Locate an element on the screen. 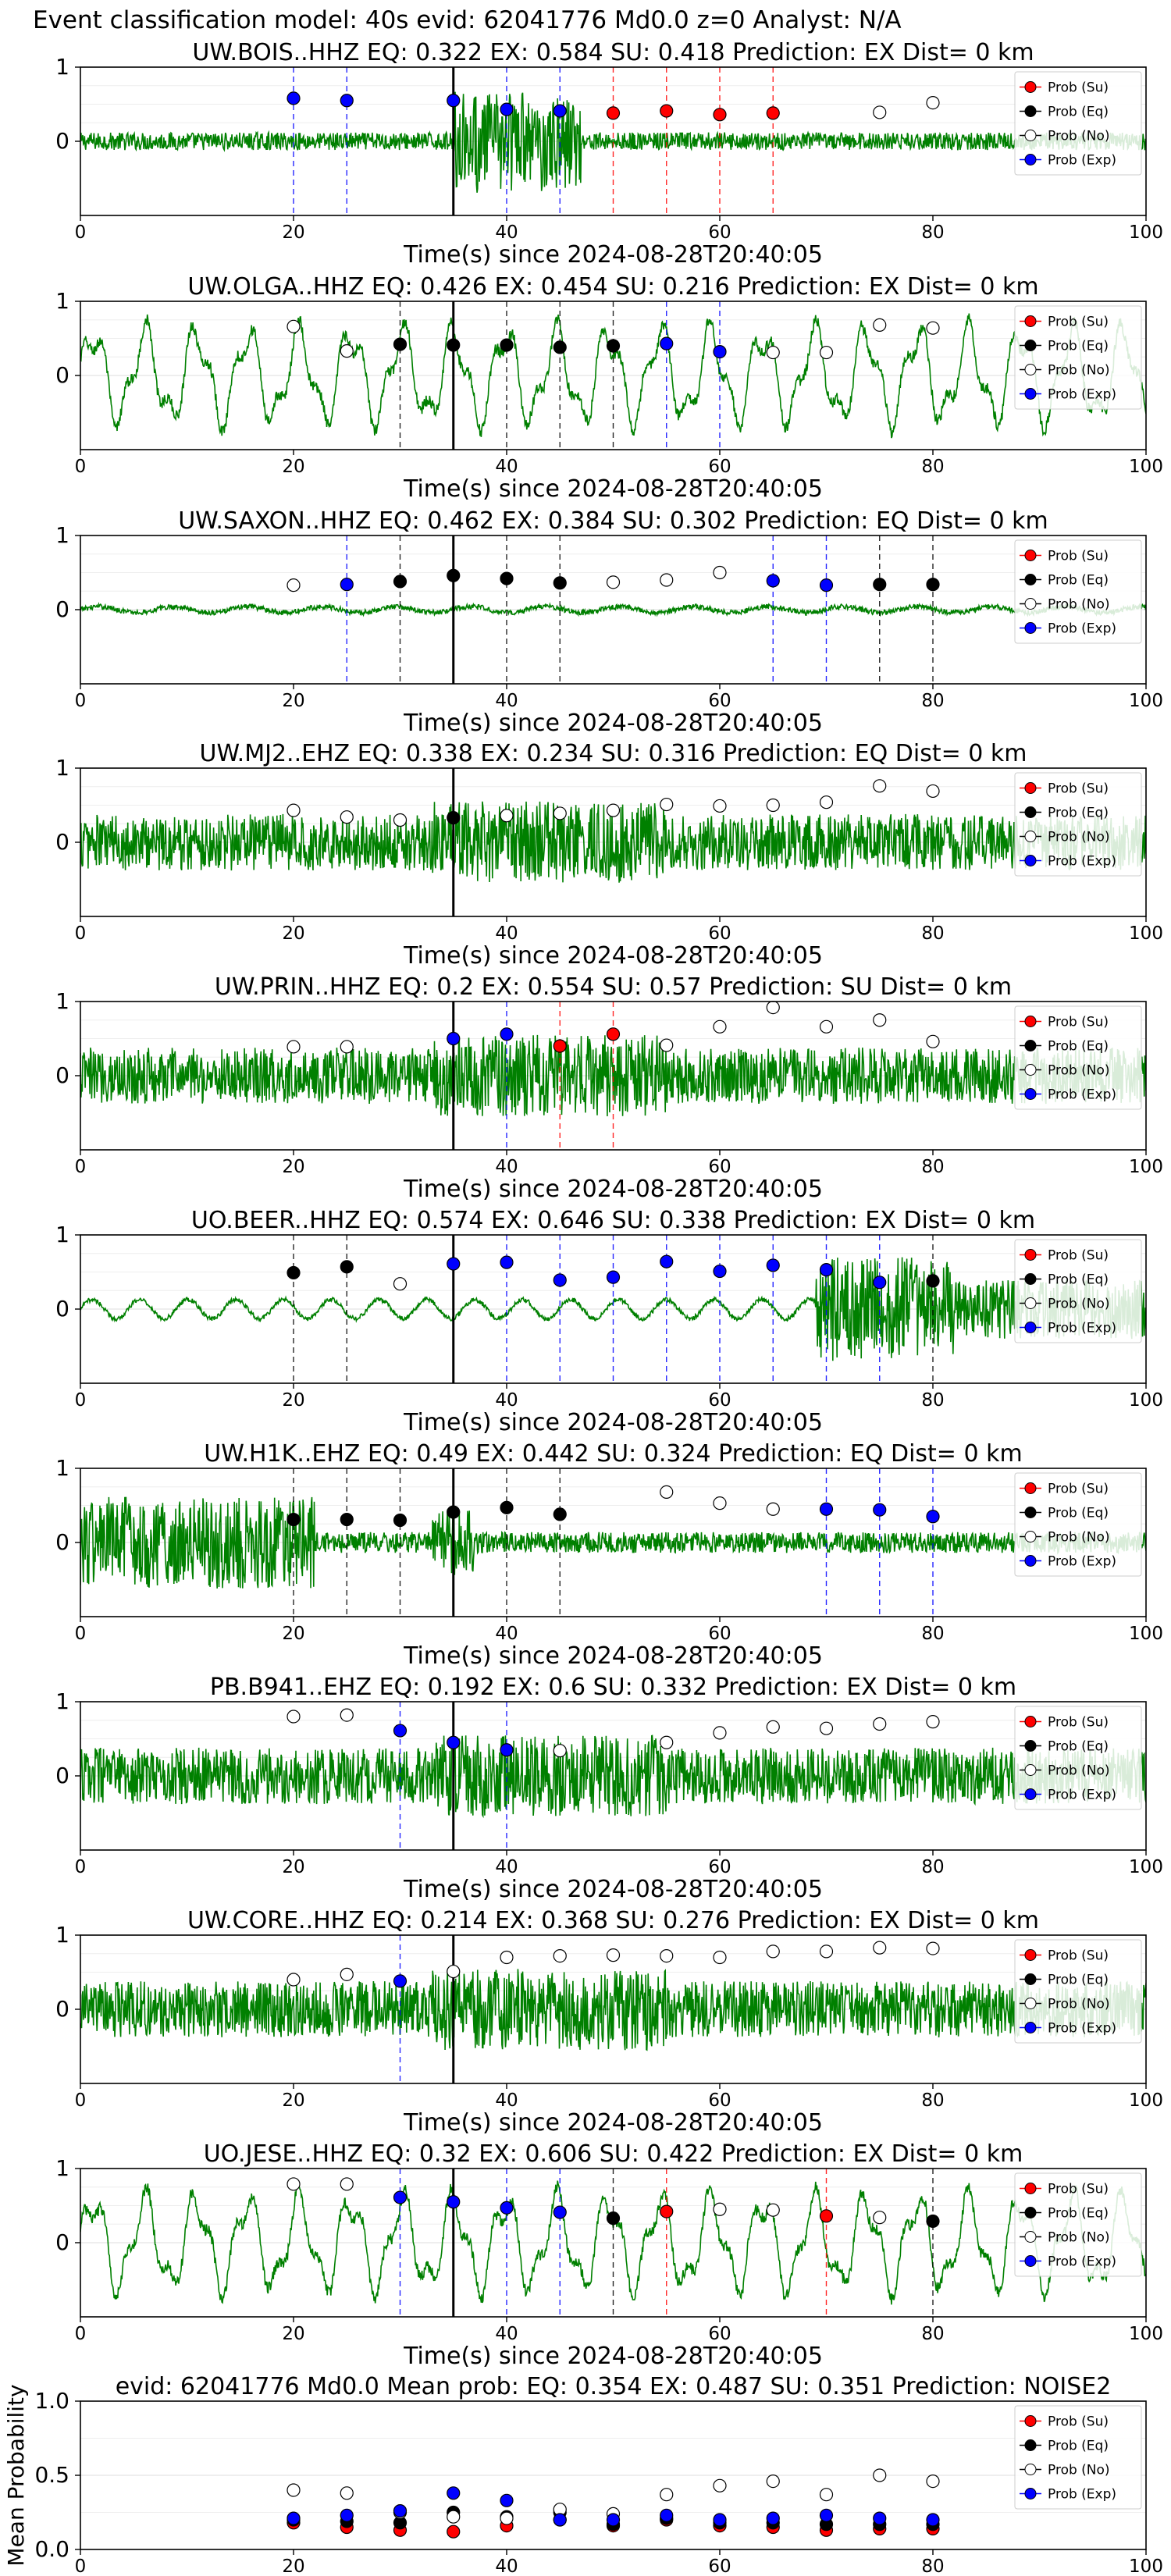 Image resolution: width=1171 pixels, height=2576 pixels. x-tick-label: 60 is located at coordinates (719, 1167).